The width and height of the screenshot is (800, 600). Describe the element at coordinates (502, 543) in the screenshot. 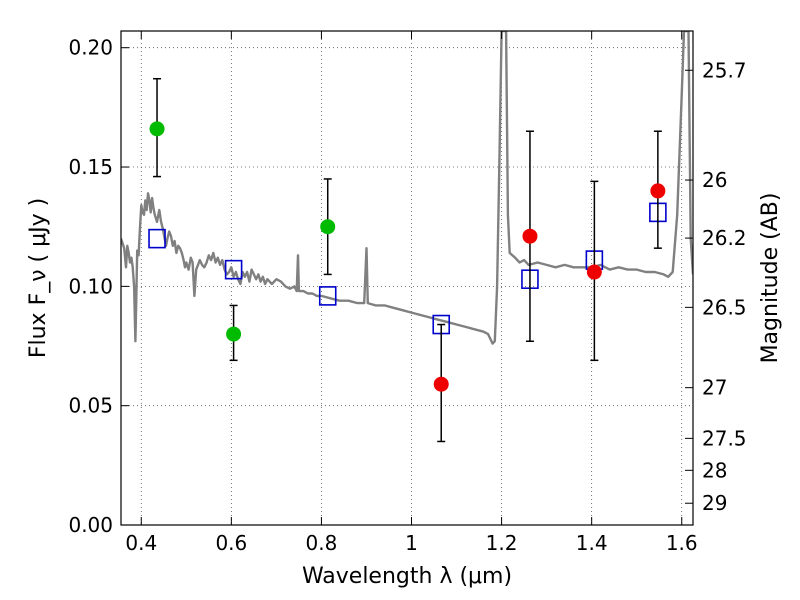

I see `x-tick-label: 1.2` at that location.